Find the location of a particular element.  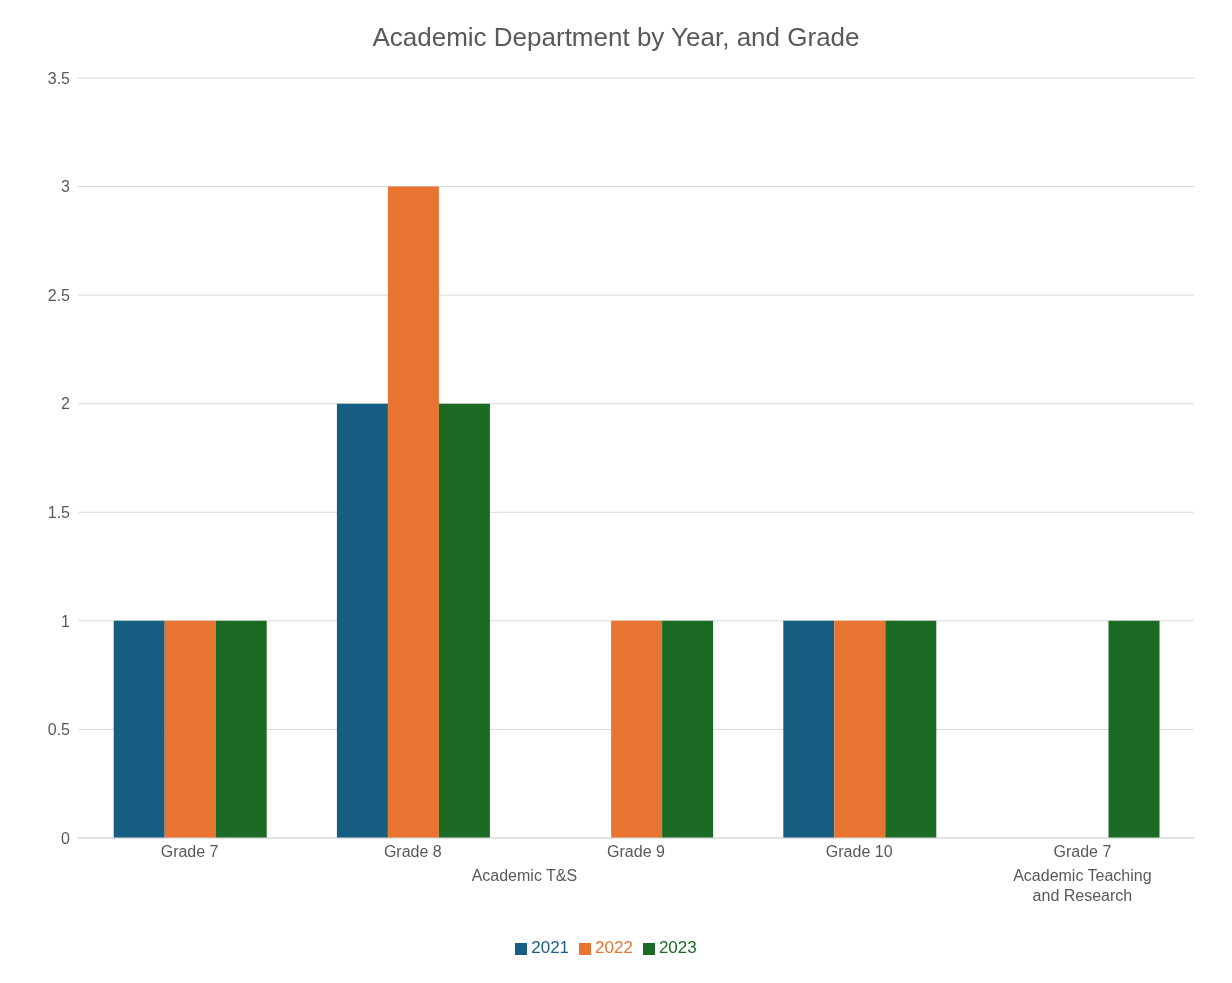

chart-title: Academic Department by Year, and Grade is located at coordinates (616, 37).